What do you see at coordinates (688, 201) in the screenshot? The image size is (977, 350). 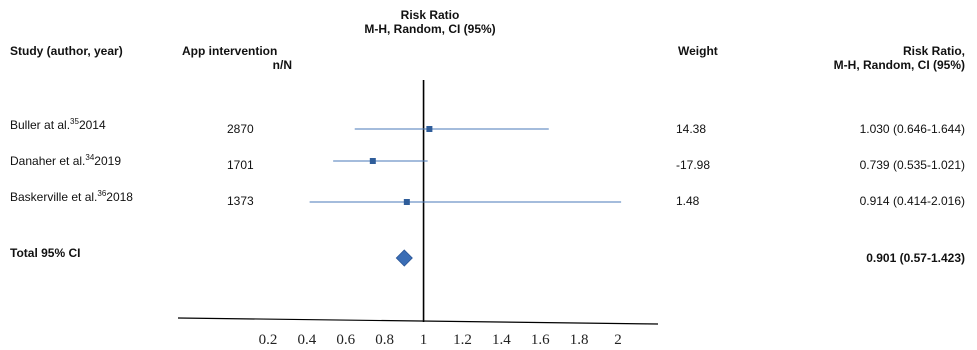 I see `study-weight: 1.48` at bounding box center [688, 201].